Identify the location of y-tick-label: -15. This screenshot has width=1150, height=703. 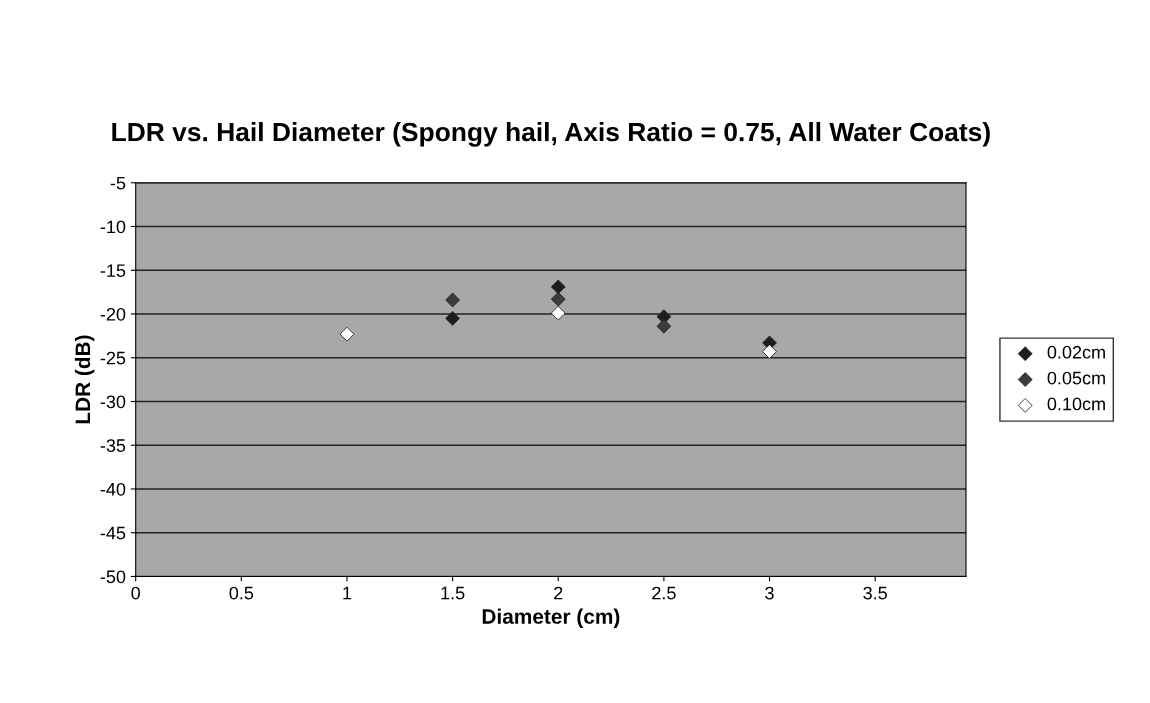
(113, 270).